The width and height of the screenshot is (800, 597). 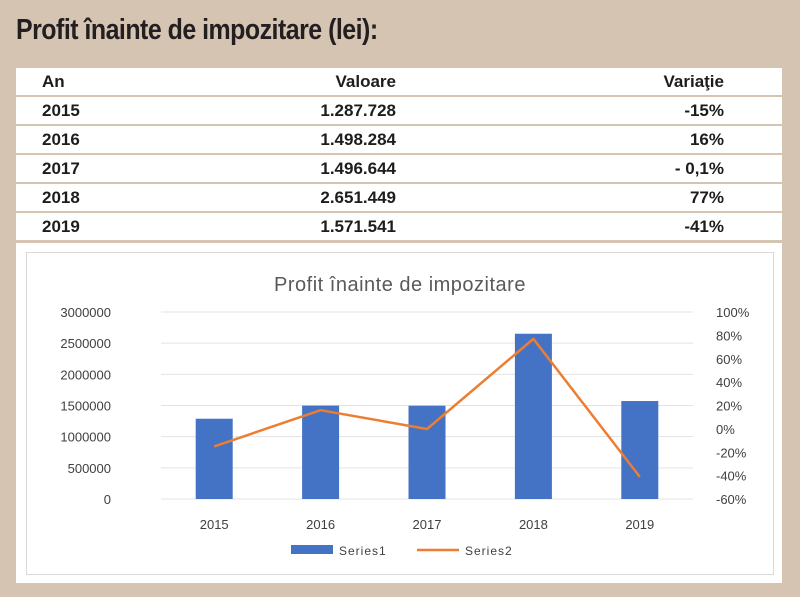 What do you see at coordinates (402, 551) in the screenshot?
I see `legend: Series1 Series2` at bounding box center [402, 551].